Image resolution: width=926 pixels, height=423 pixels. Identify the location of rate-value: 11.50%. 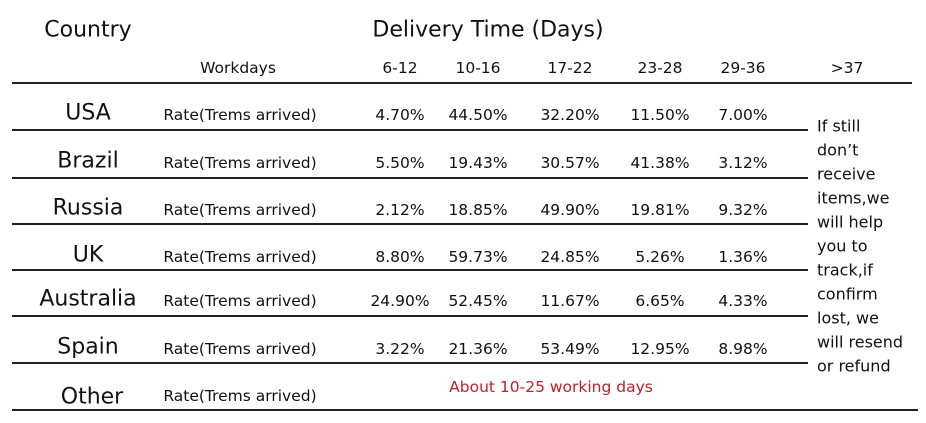
(660, 115).